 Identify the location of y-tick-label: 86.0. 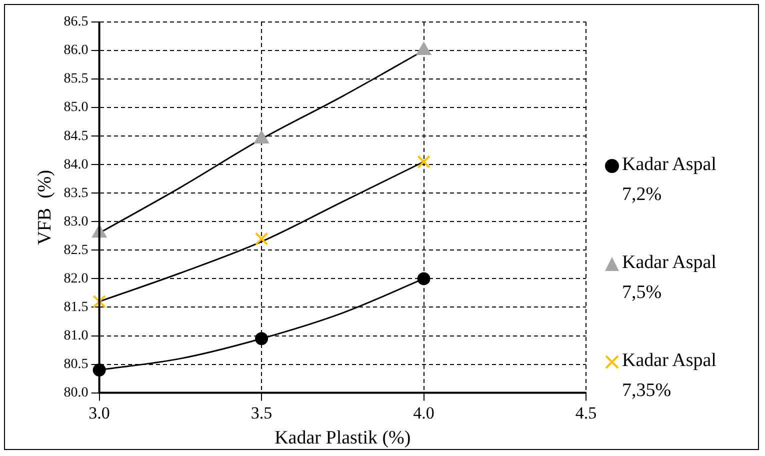
(76, 50).